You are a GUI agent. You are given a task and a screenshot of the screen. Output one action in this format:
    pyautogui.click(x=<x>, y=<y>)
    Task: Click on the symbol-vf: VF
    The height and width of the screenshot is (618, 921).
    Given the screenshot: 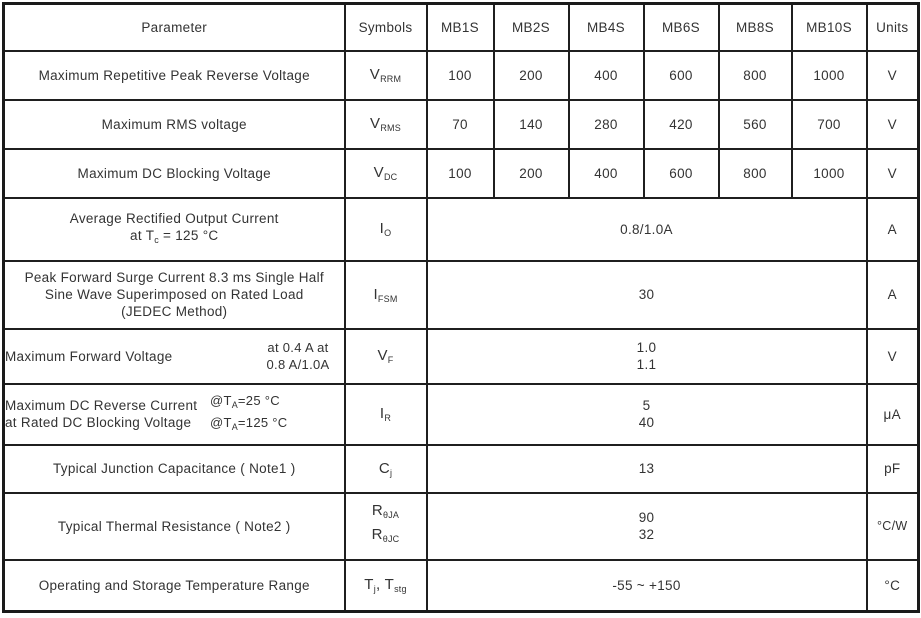 What is the action you would take?
    pyautogui.click(x=385, y=356)
    